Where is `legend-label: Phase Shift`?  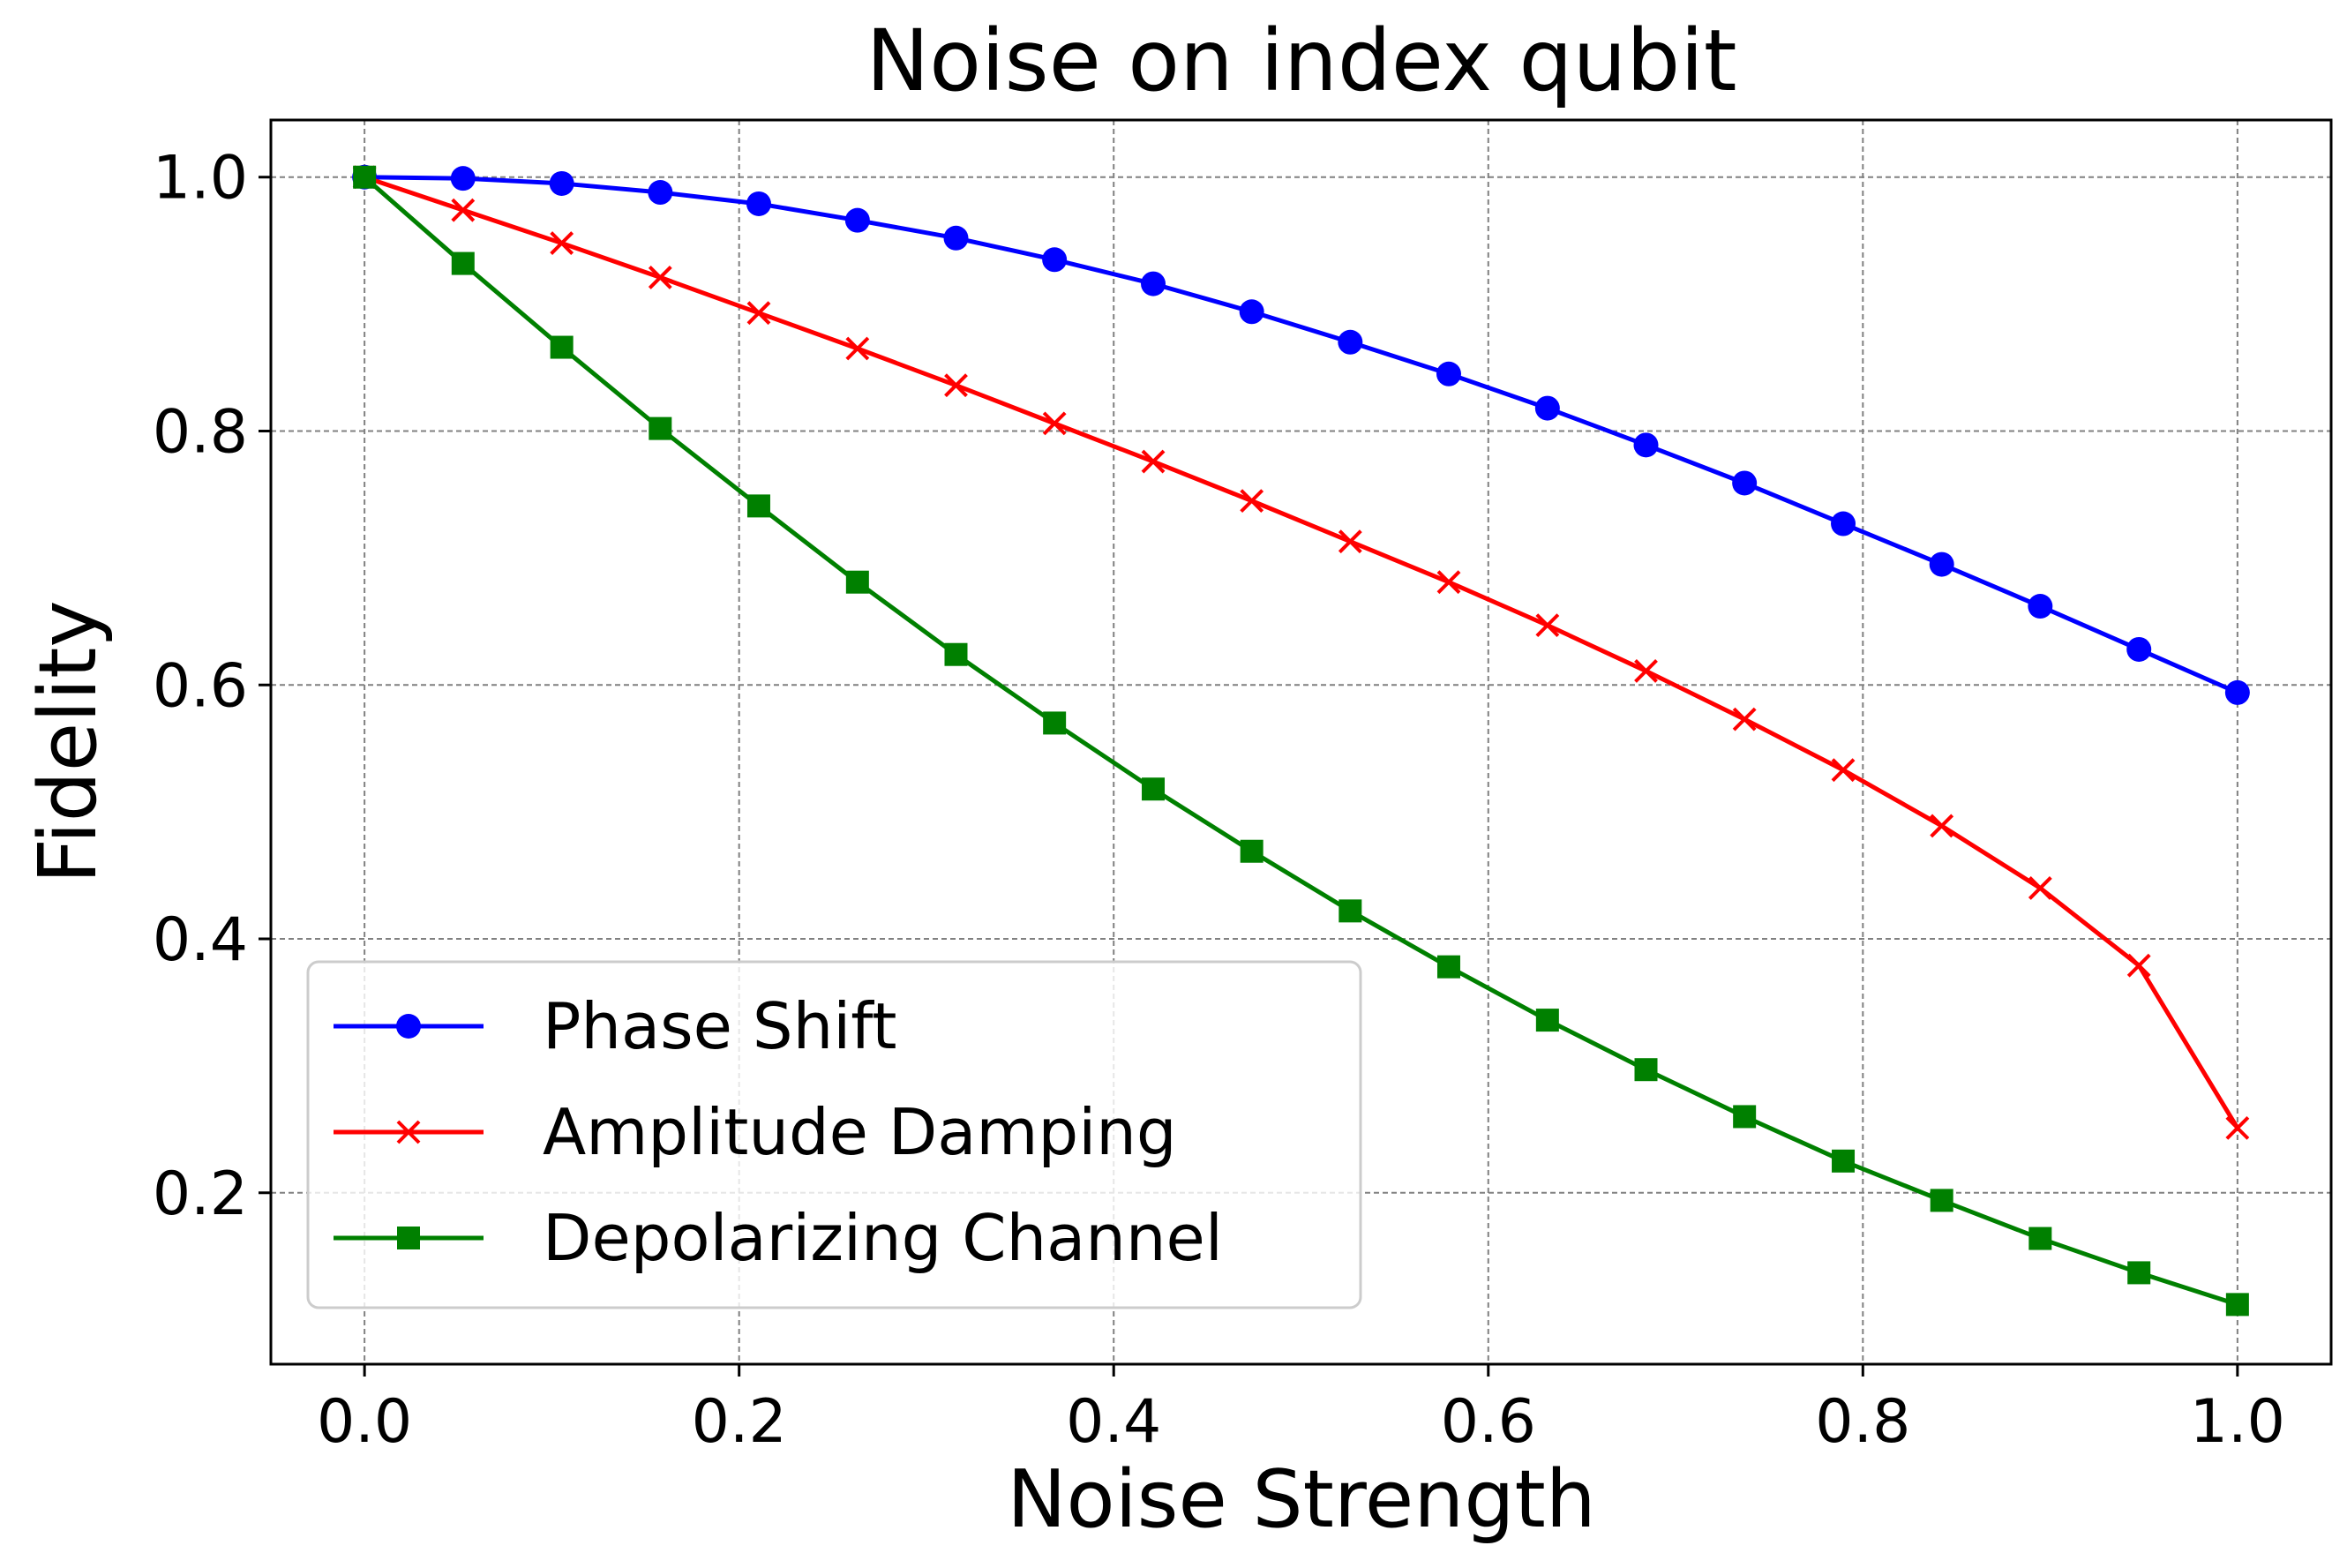 legend-label: Phase Shift is located at coordinates (720, 1026).